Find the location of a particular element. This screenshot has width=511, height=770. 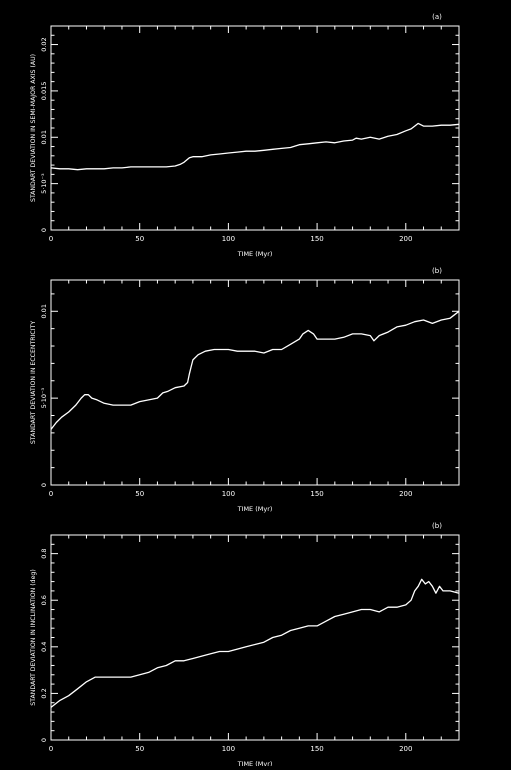

y-tick-label: 0.4 is located at coordinates (44, 647).